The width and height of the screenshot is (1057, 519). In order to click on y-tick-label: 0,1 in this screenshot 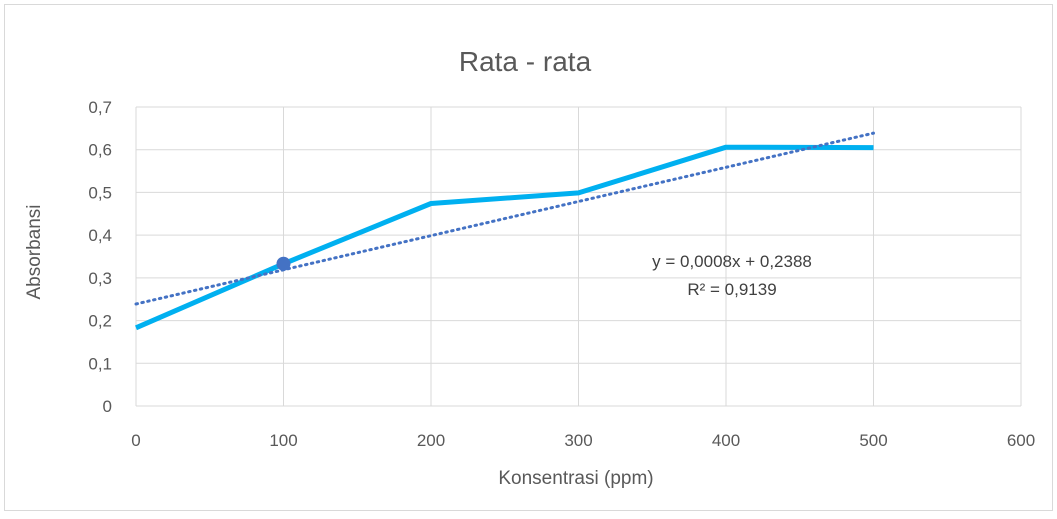, I will do `click(100, 363)`.